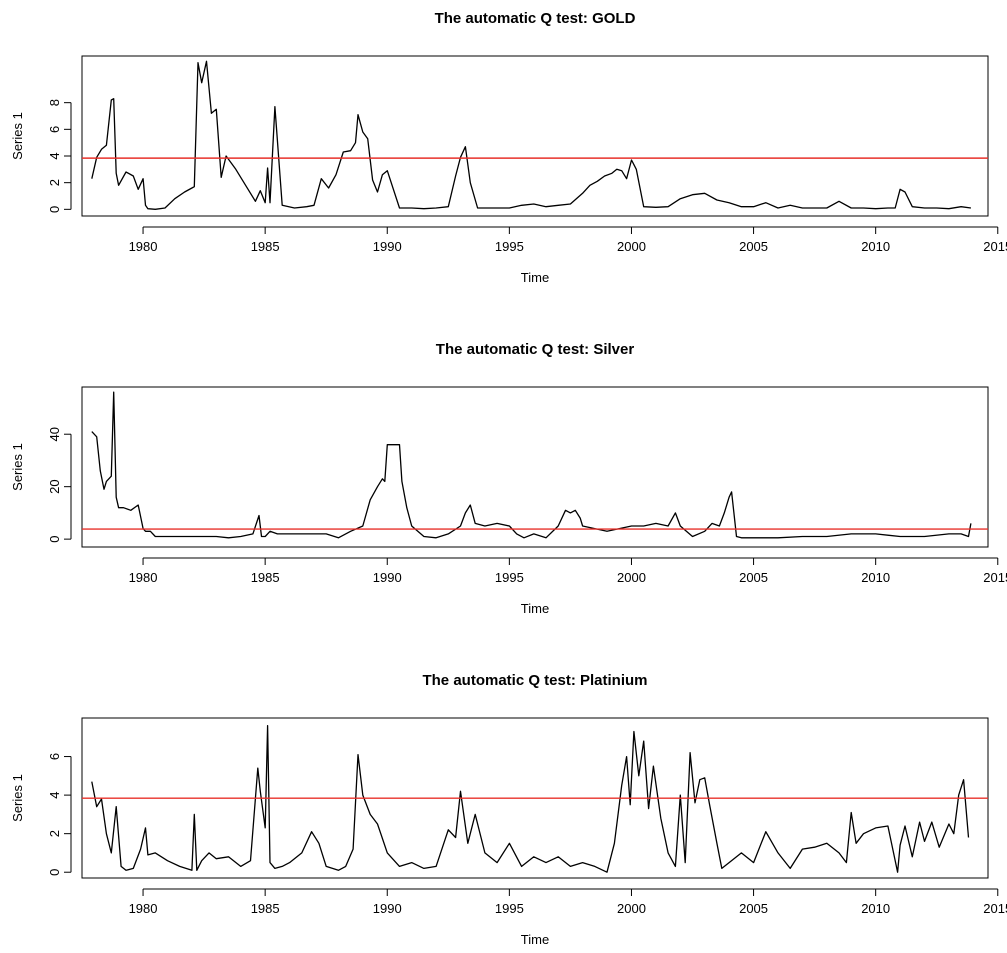 This screenshot has width=1007, height=953. Describe the element at coordinates (54, 486) in the screenshot. I see `y-tick-label: 20` at that location.